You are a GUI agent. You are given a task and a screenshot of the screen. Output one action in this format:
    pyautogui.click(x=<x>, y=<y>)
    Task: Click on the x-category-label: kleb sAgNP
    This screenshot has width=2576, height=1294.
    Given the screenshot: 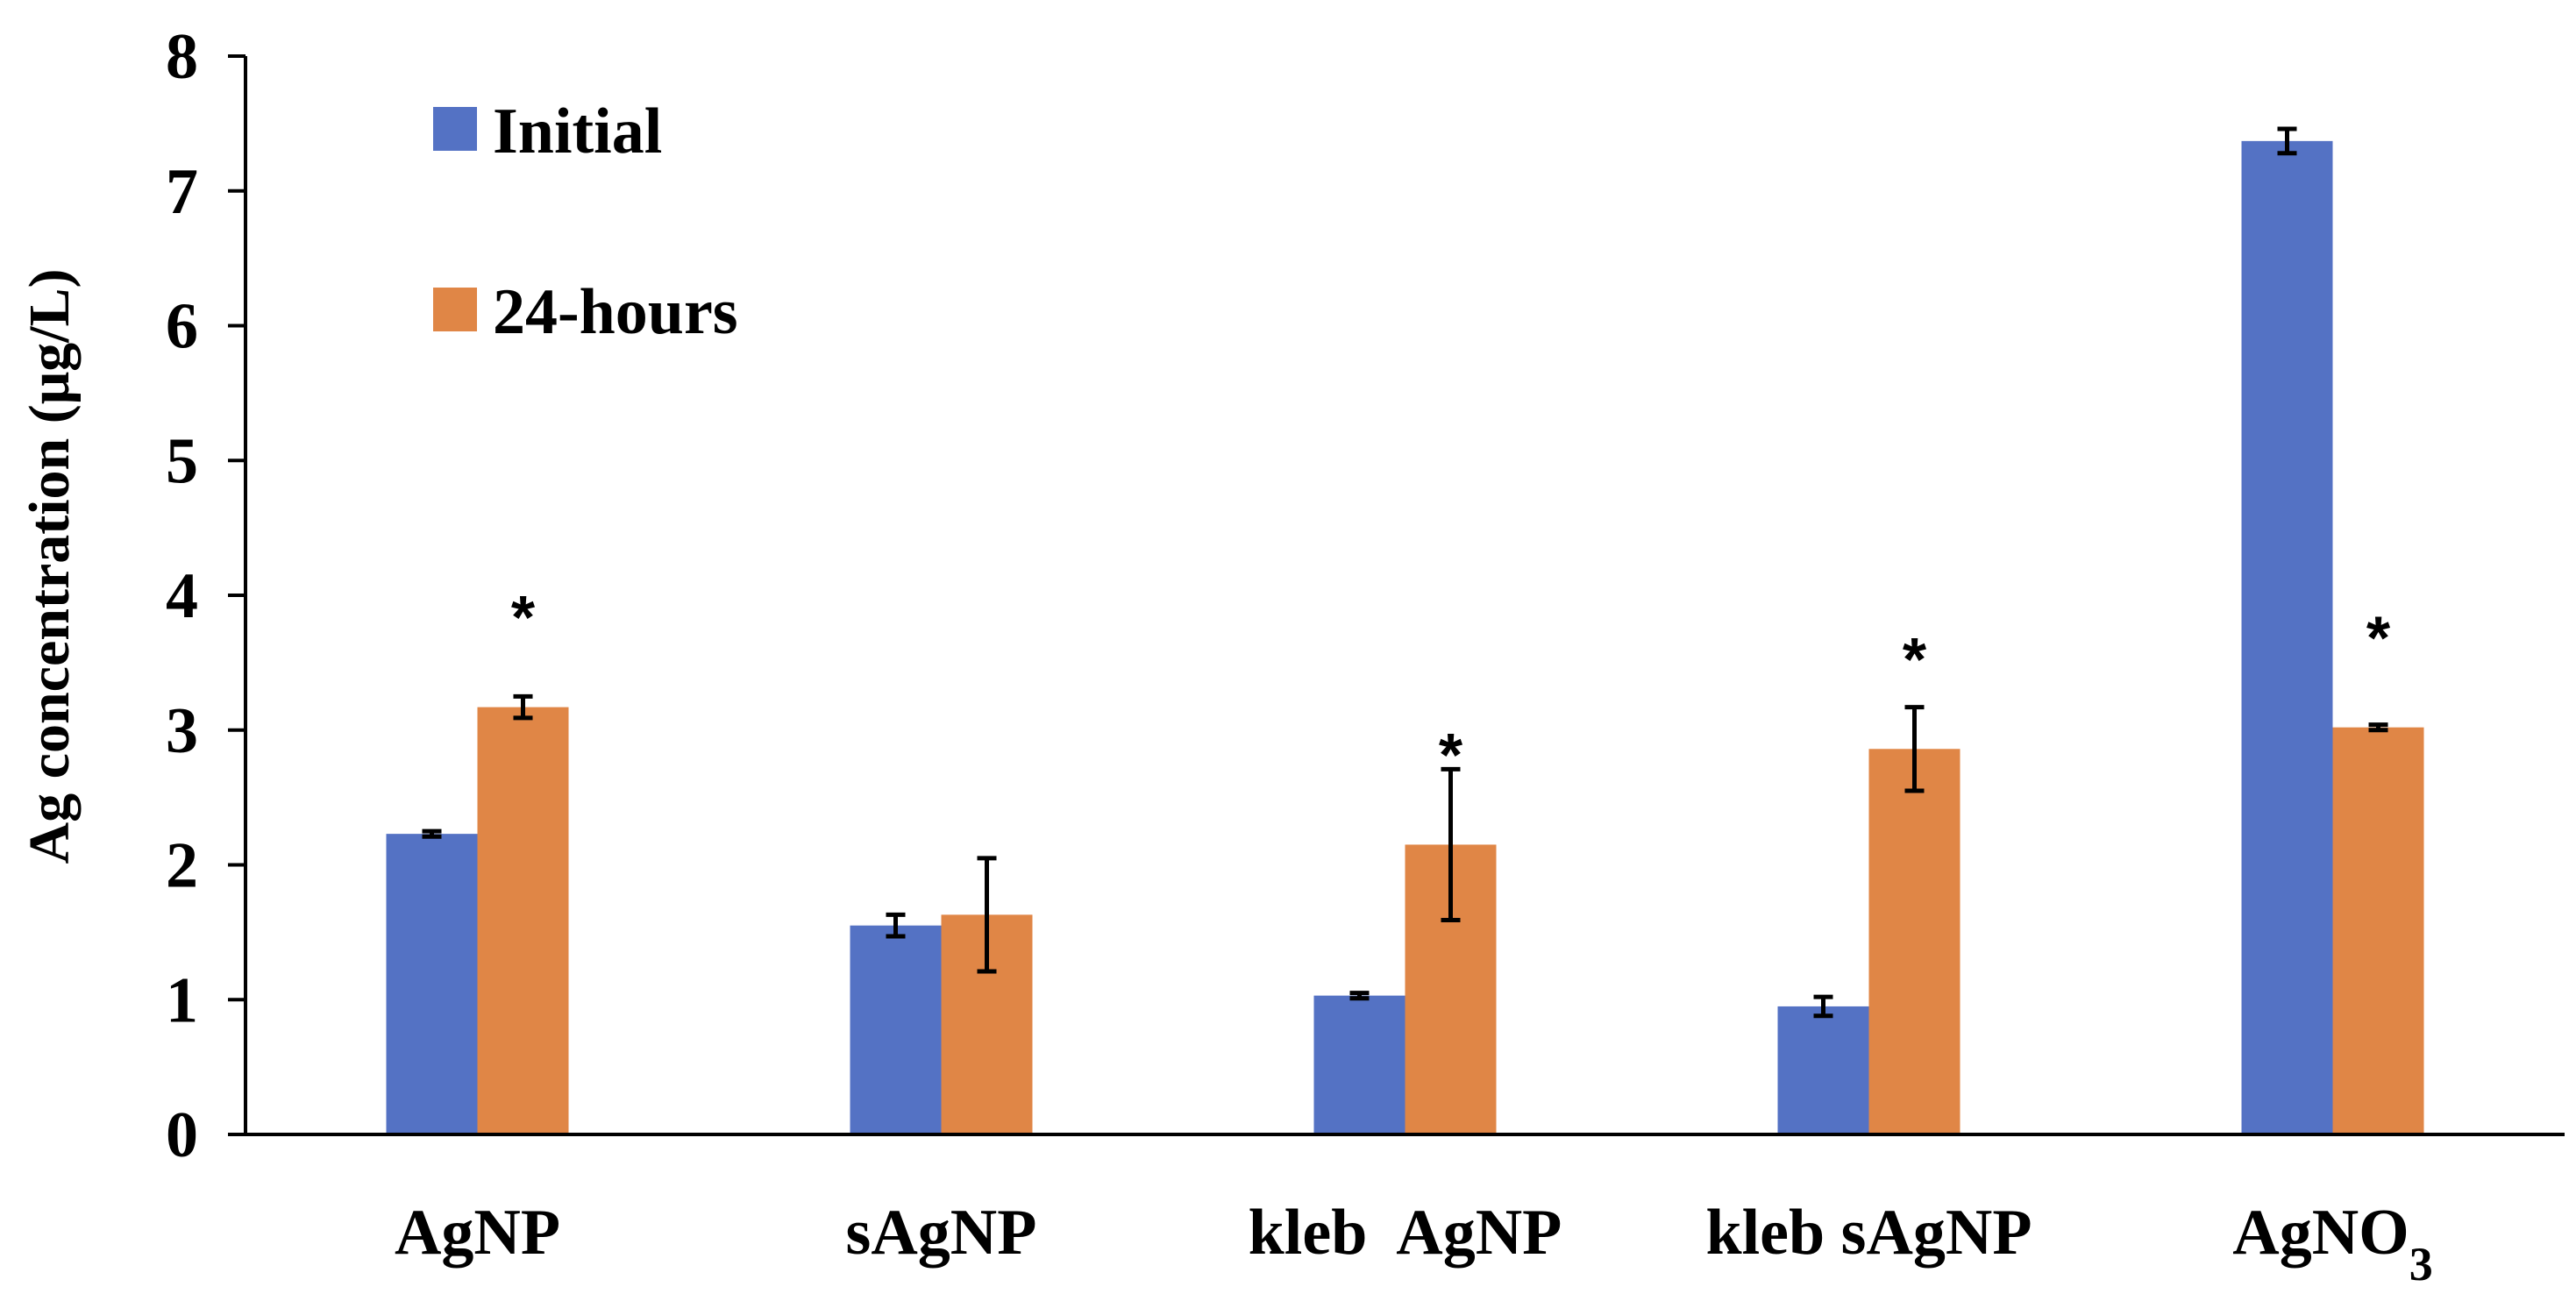 What is the action you would take?
    pyautogui.click(x=1868, y=1233)
    